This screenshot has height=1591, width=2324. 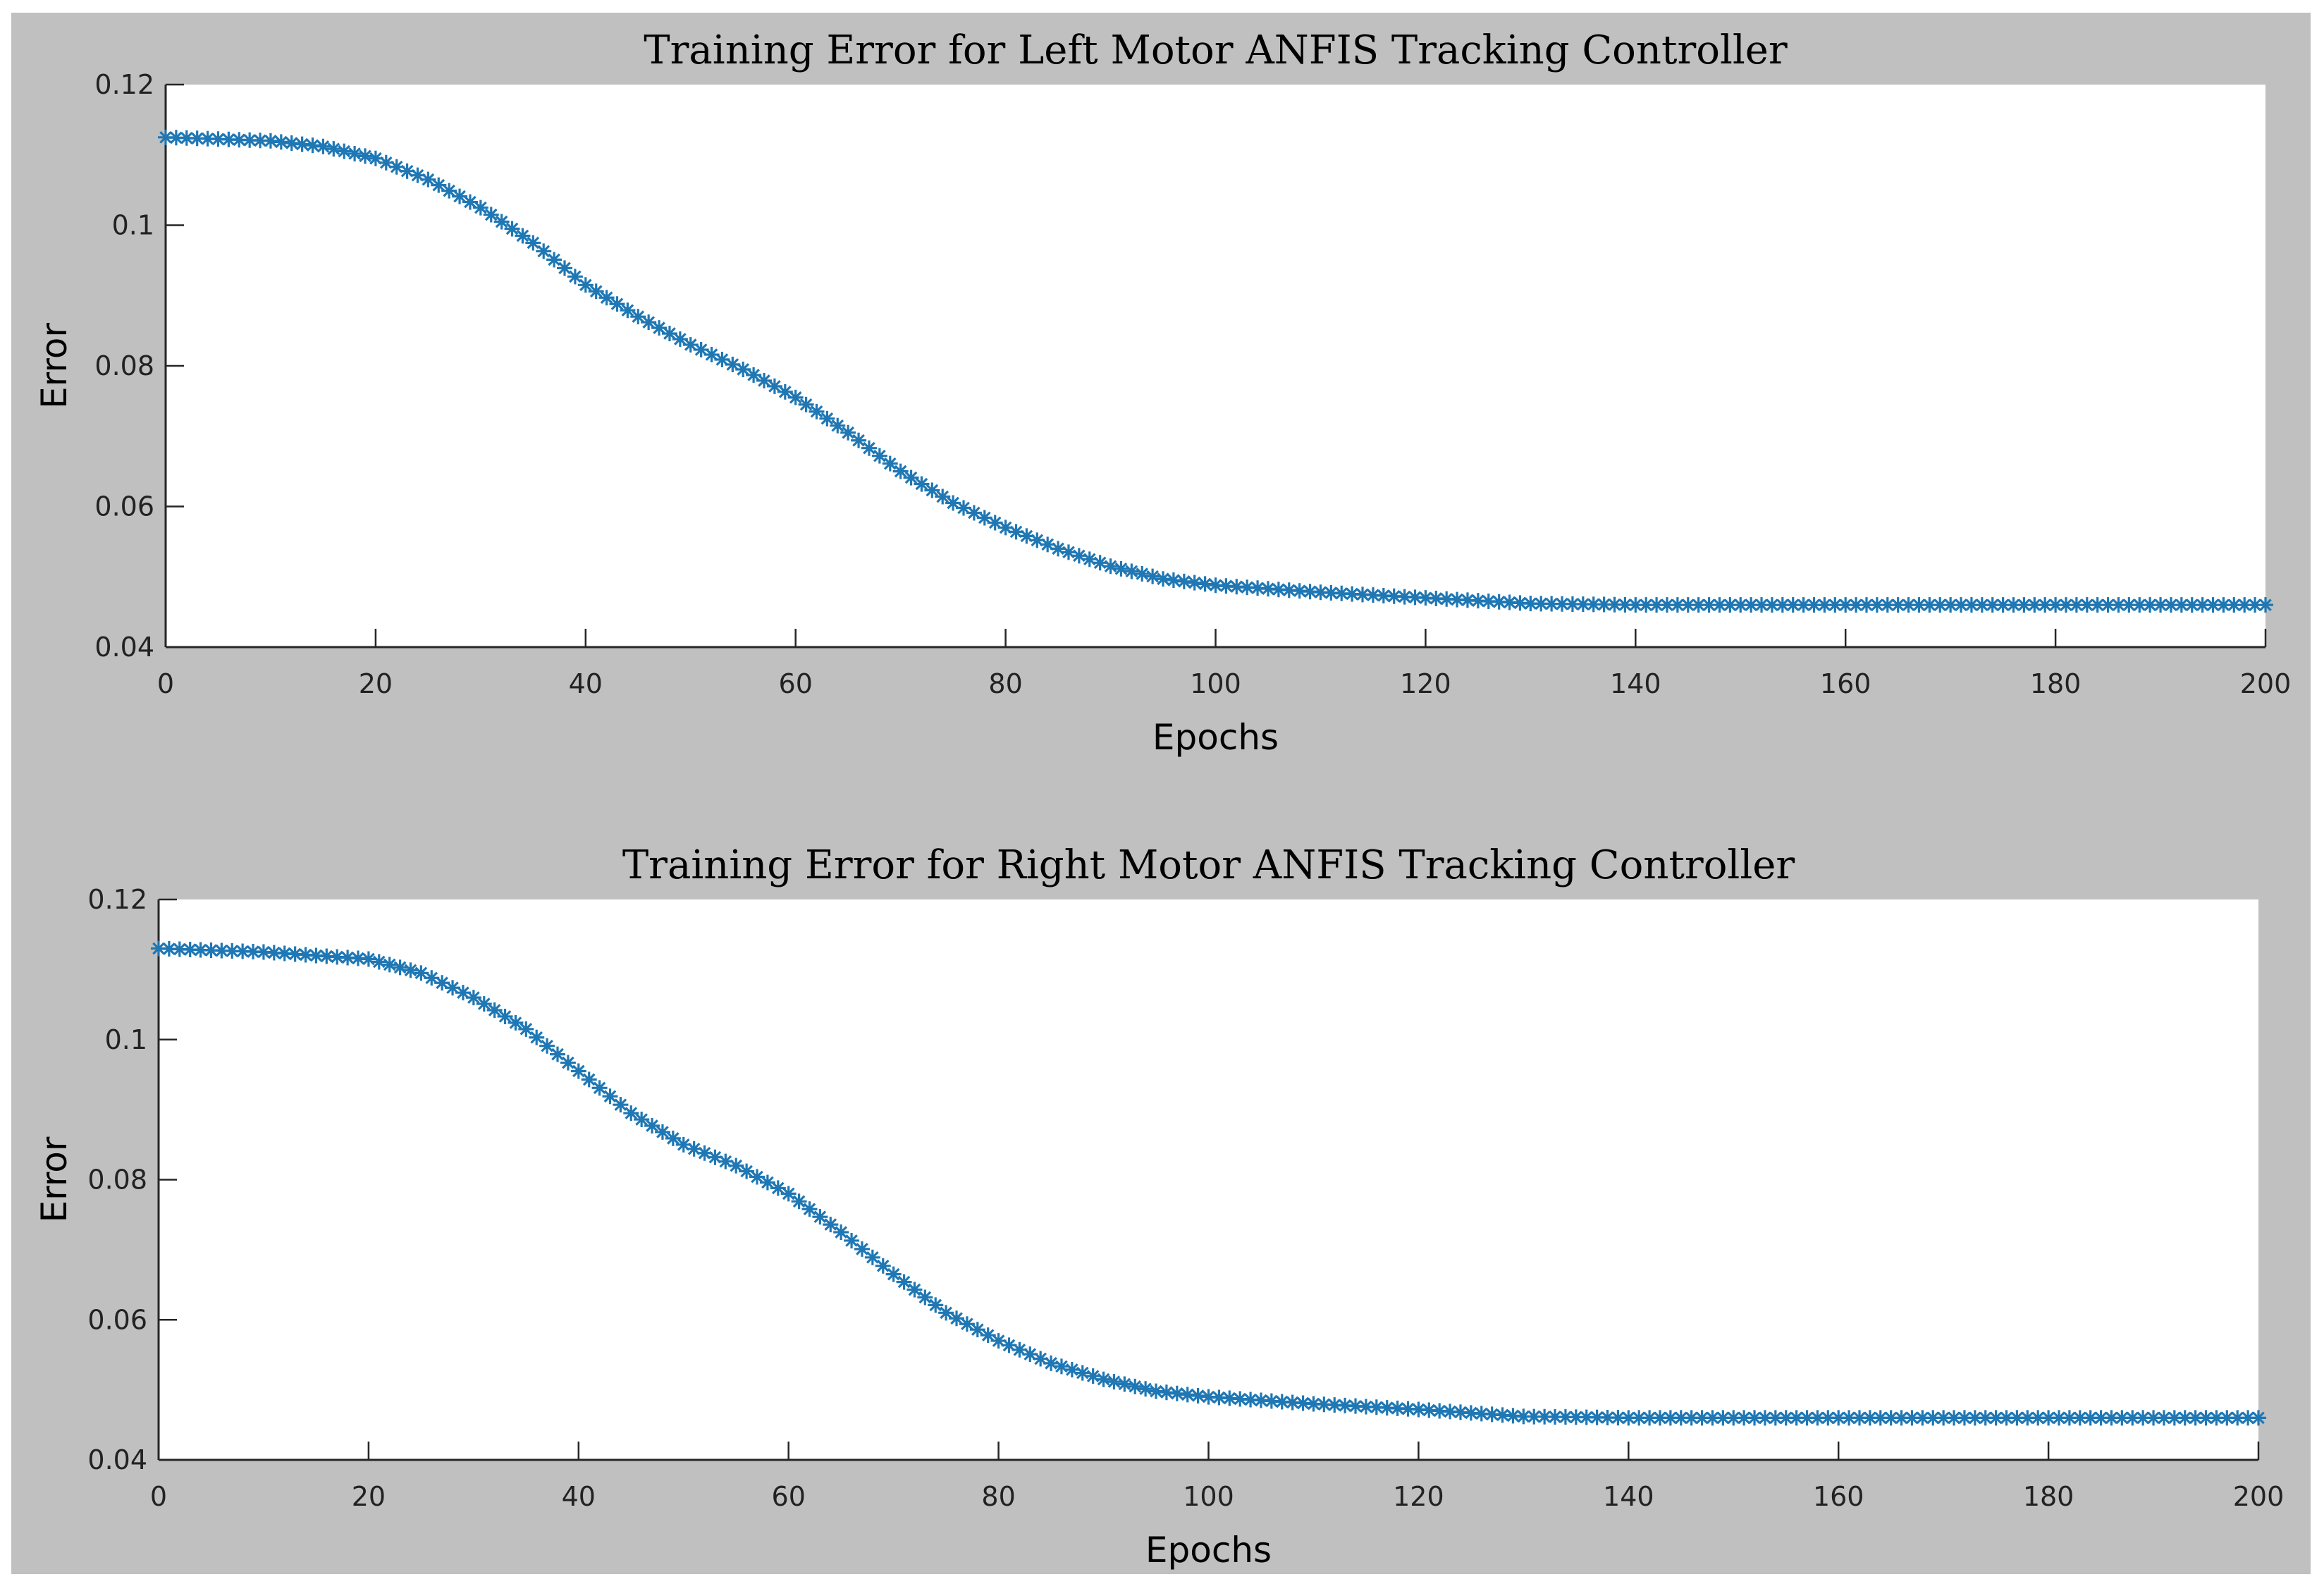 What do you see at coordinates (1635, 684) in the screenshot?
I see `x-tick-label: 140` at bounding box center [1635, 684].